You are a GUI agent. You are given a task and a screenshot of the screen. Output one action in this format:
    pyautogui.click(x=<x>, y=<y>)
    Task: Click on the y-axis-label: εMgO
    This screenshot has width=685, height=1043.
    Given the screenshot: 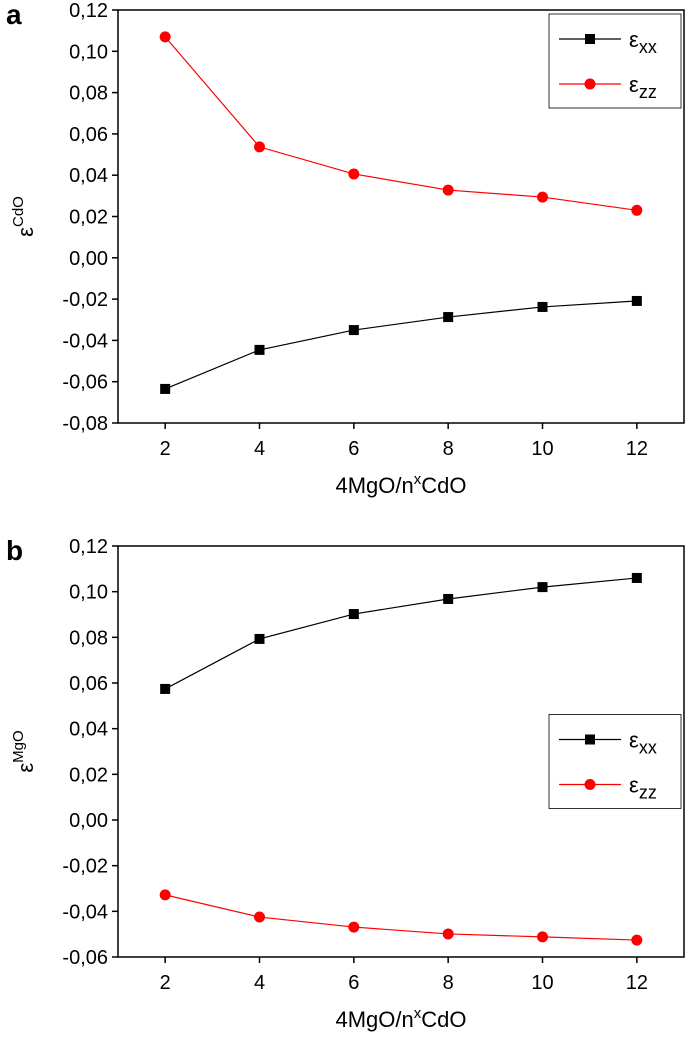 What is the action you would take?
    pyautogui.click(x=24, y=751)
    